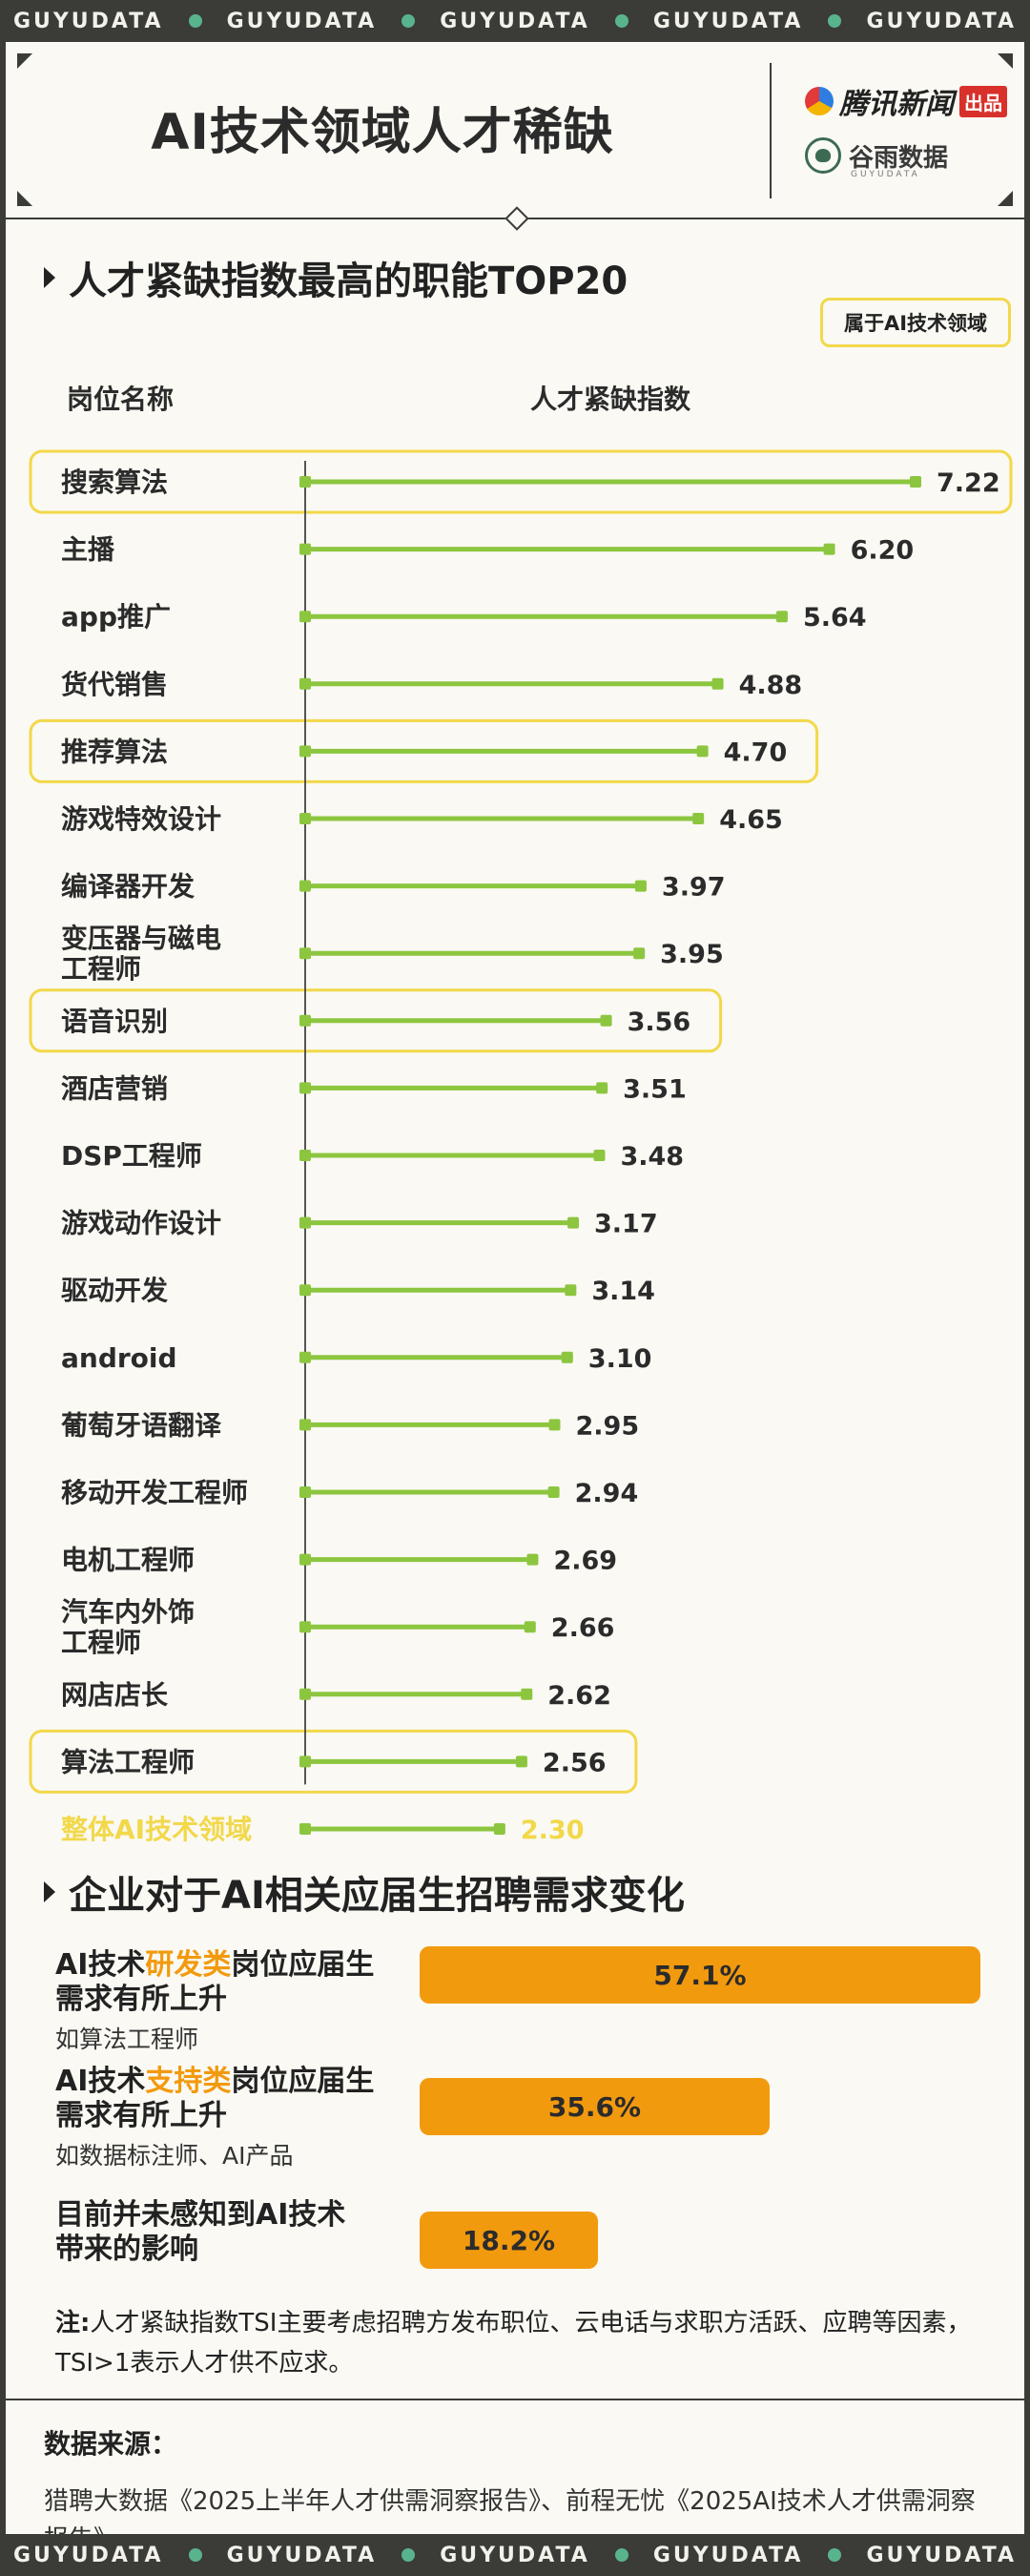  Describe the element at coordinates (121, 399) in the screenshot. I see `column-header-position: 岗位名称` at that location.